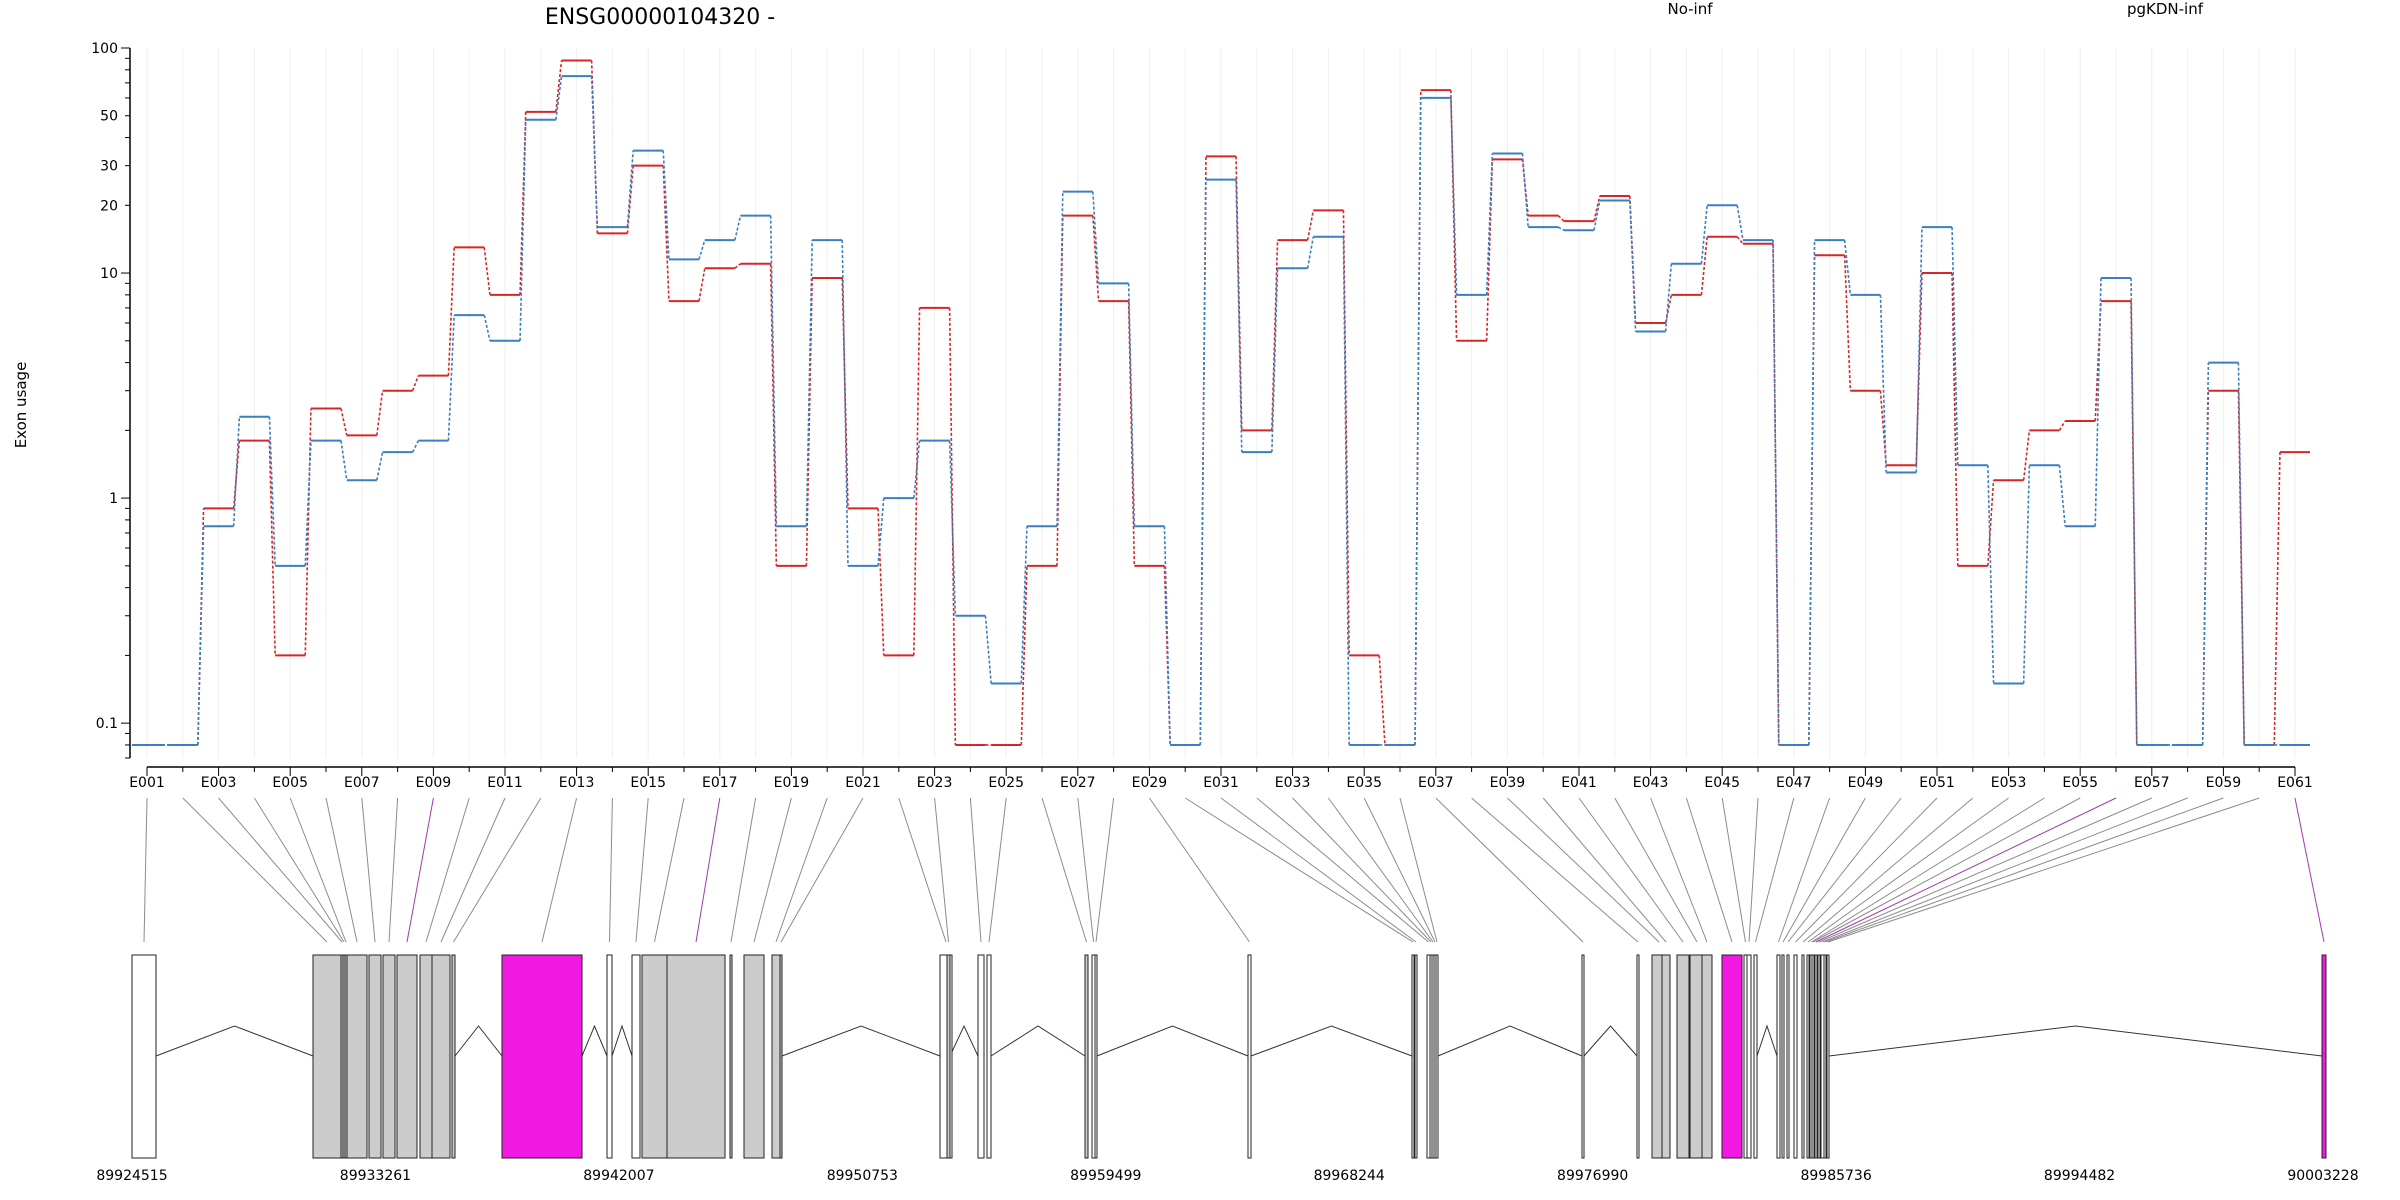 This screenshot has height=1200, width=2400. Describe the element at coordinates (1690, 9) in the screenshot. I see `legend-no-inf: No-inf` at that location.